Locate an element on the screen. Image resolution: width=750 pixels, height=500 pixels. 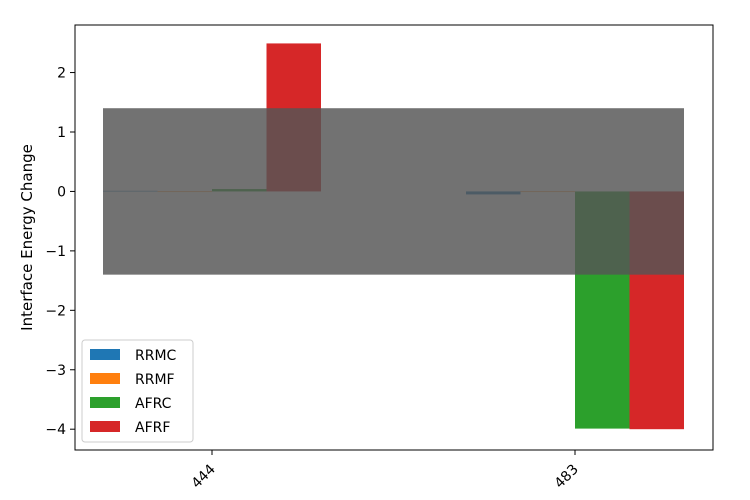
y-tick-label: 2 is located at coordinates (61, 74).